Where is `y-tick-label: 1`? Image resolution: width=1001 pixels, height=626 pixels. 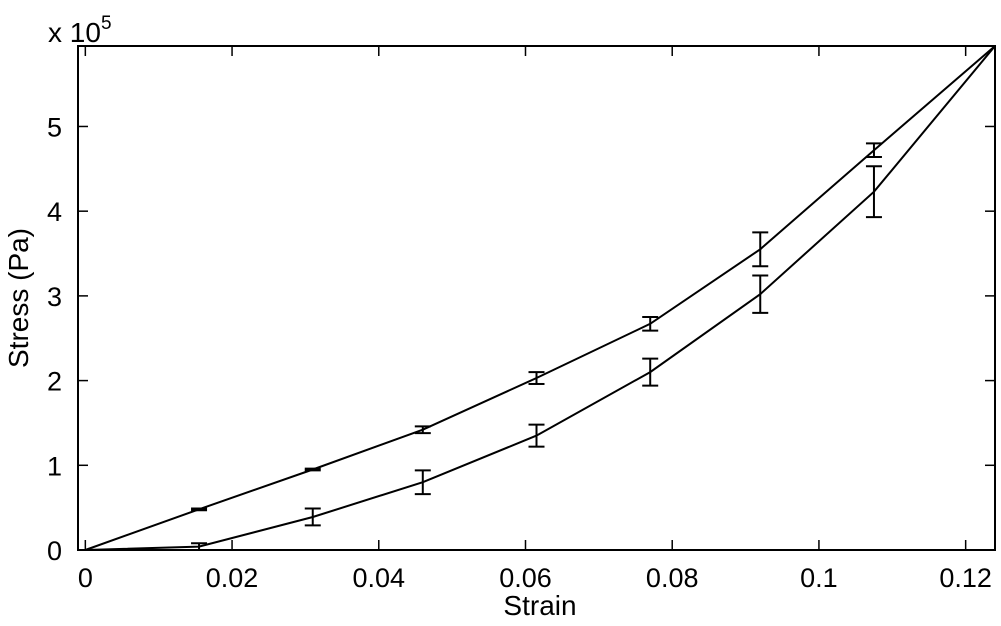
y-tick-label: 1 is located at coordinates (54, 466).